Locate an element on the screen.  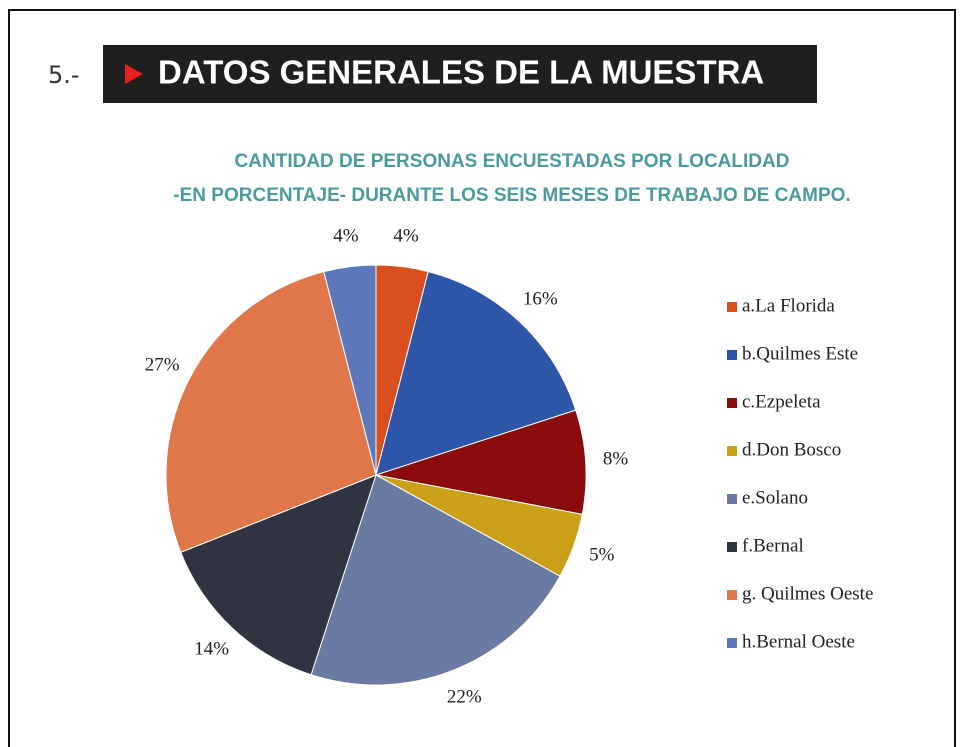
legend-label: a.La Florida is located at coordinates (788, 305).